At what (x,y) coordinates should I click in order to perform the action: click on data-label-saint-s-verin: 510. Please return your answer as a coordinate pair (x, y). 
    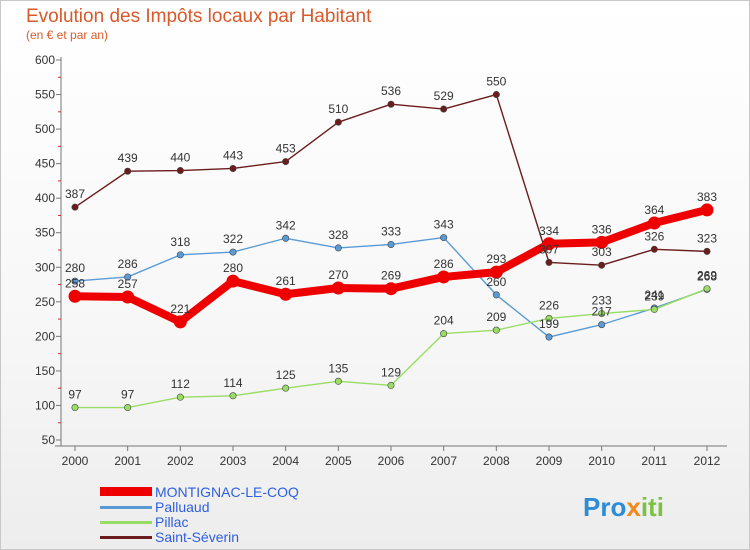
    Looking at the image, I should click on (338, 109).